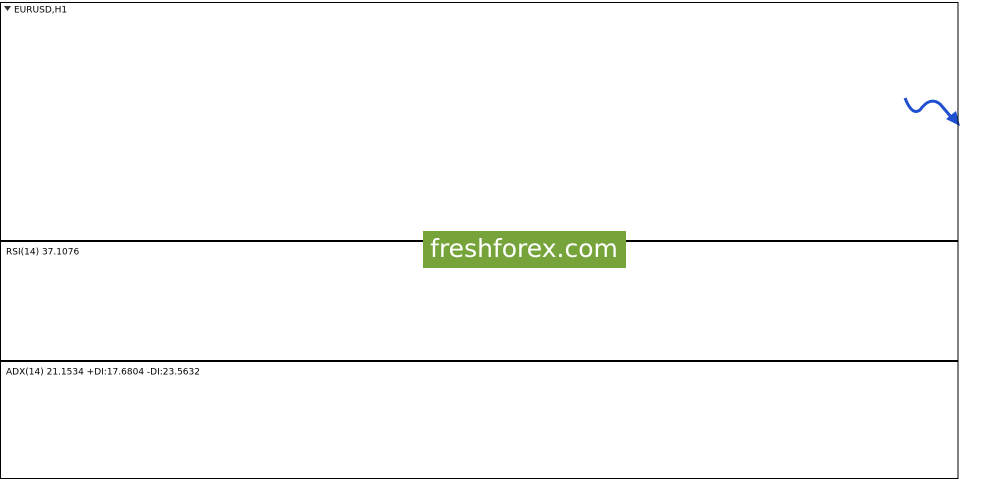  What do you see at coordinates (40, 11) in the screenshot?
I see `chart-title: EURUSD,H1` at bounding box center [40, 11].